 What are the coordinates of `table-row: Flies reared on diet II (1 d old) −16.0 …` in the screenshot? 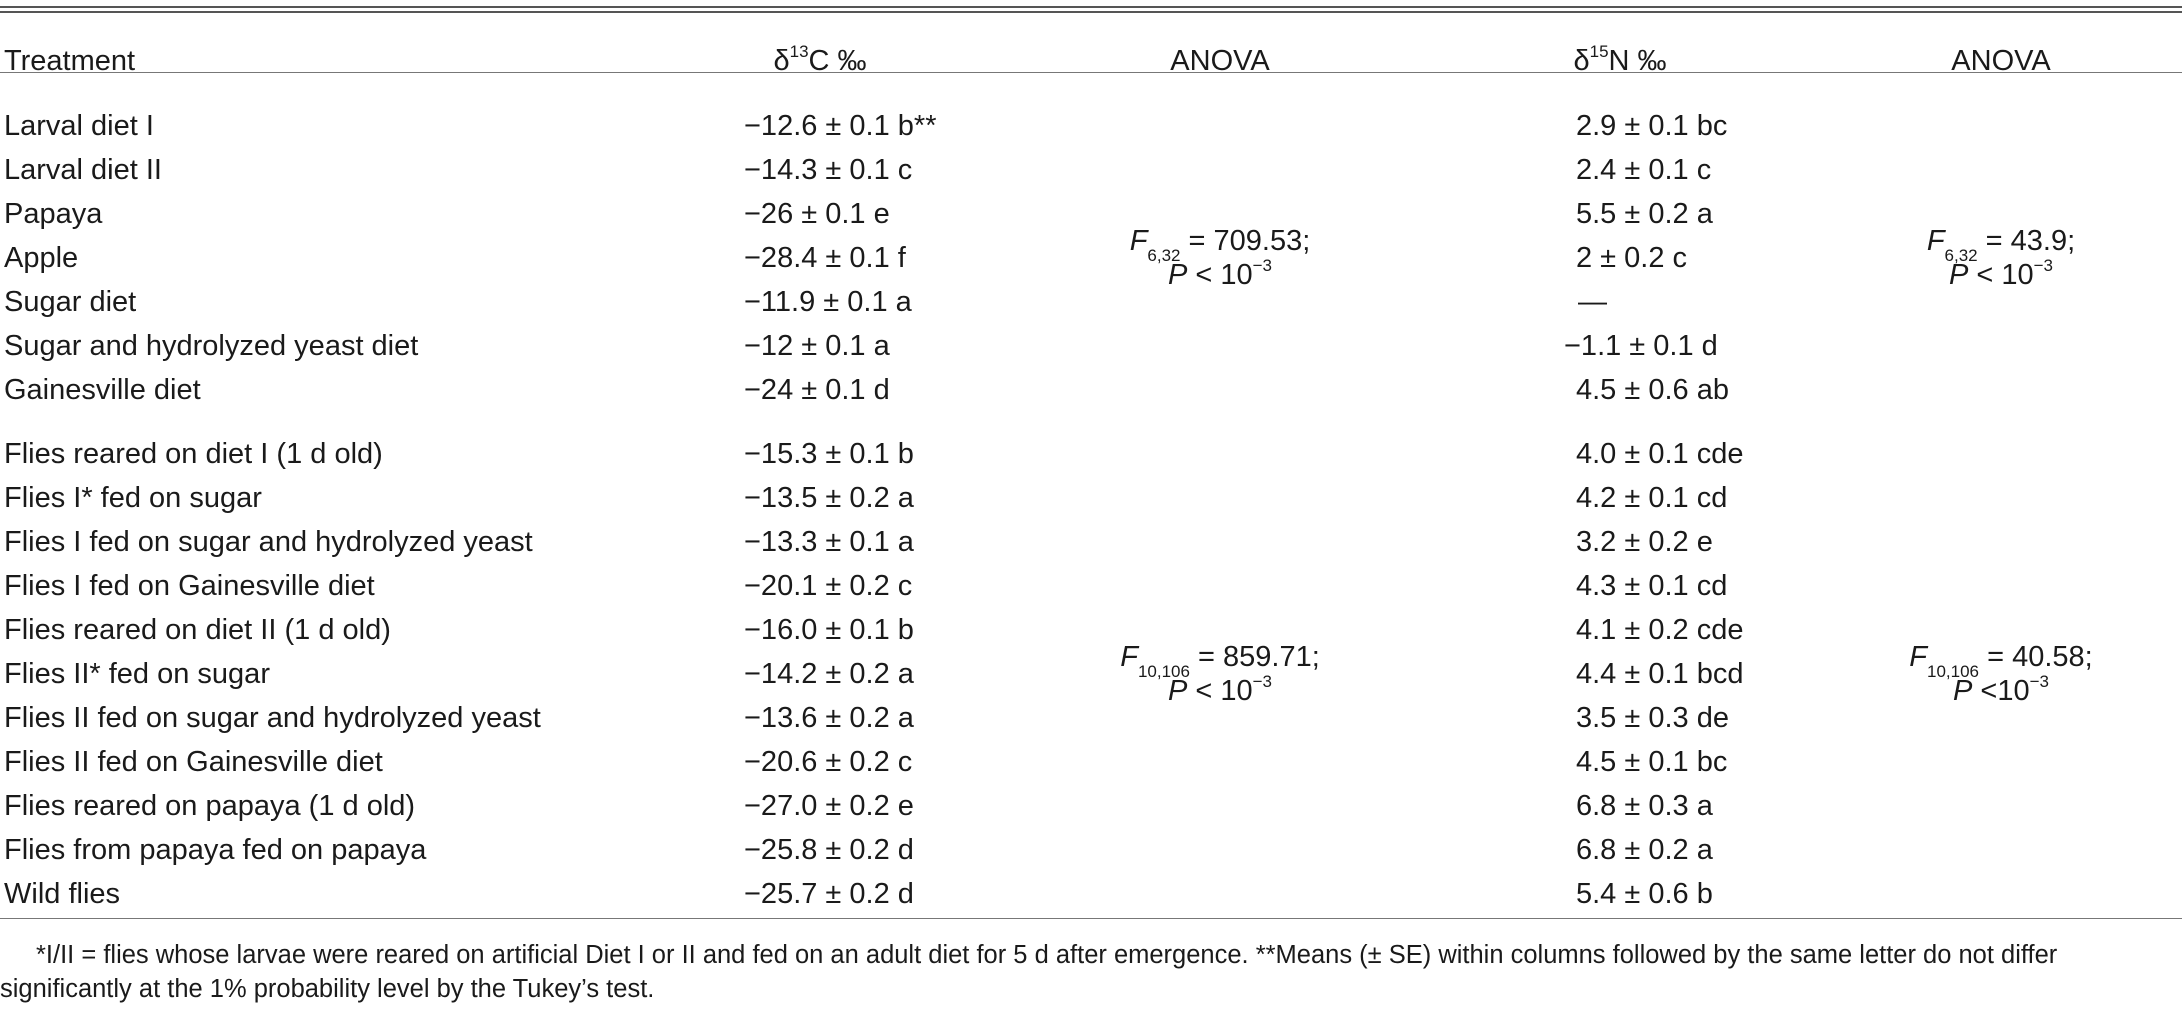 It's located at (1091, 630).